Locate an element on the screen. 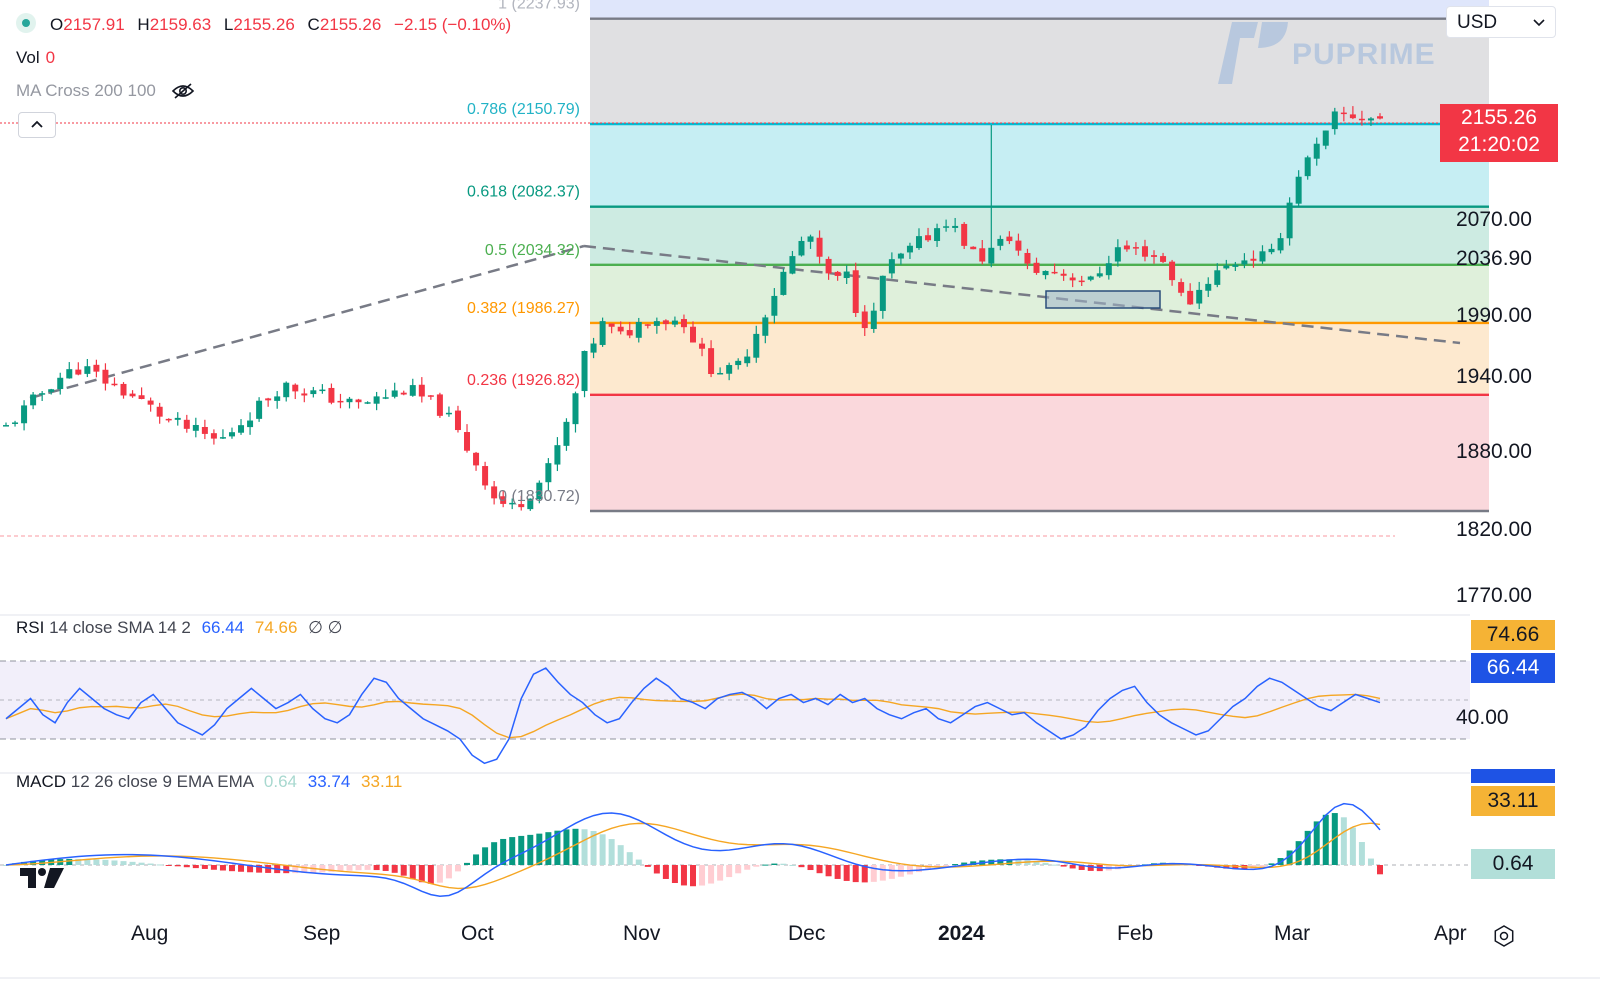 The width and height of the screenshot is (1600, 985). change-value: −2.15 (−0.10%) is located at coordinates (453, 24).